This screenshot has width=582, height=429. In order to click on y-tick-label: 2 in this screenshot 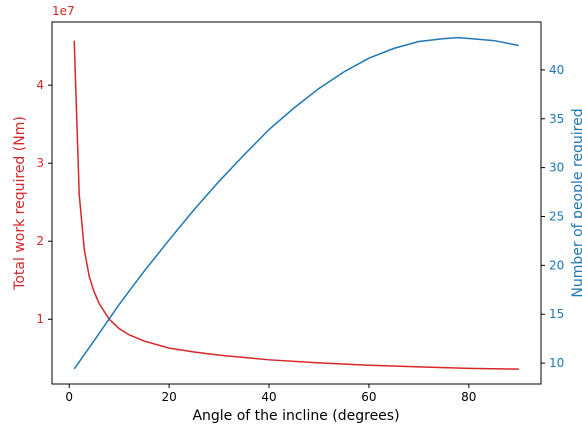, I will do `click(40, 241)`.